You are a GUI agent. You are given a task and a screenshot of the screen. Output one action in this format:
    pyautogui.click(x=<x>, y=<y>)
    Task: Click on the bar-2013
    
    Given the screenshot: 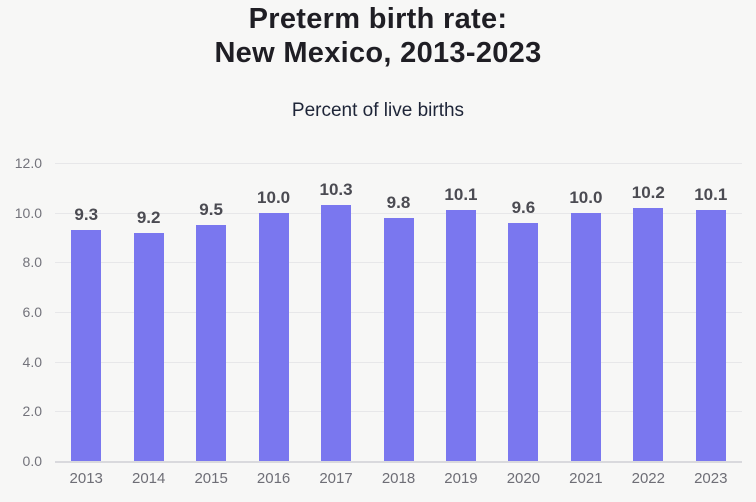 What is the action you would take?
    pyautogui.click(x=86, y=345)
    